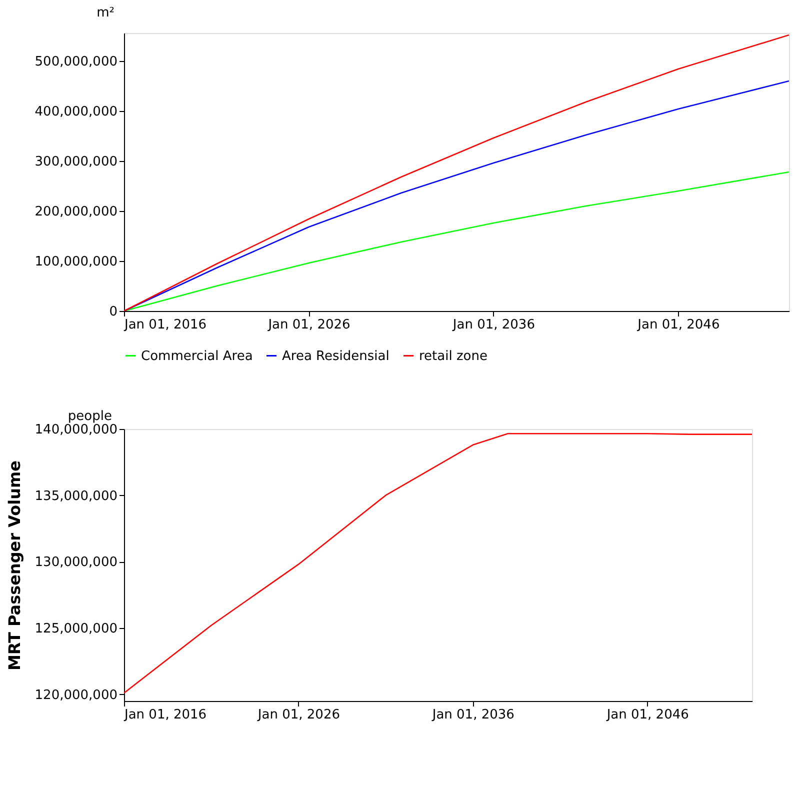 This screenshot has height=790, width=812. I want to click on legend-label: Commercial Area, so click(197, 356).